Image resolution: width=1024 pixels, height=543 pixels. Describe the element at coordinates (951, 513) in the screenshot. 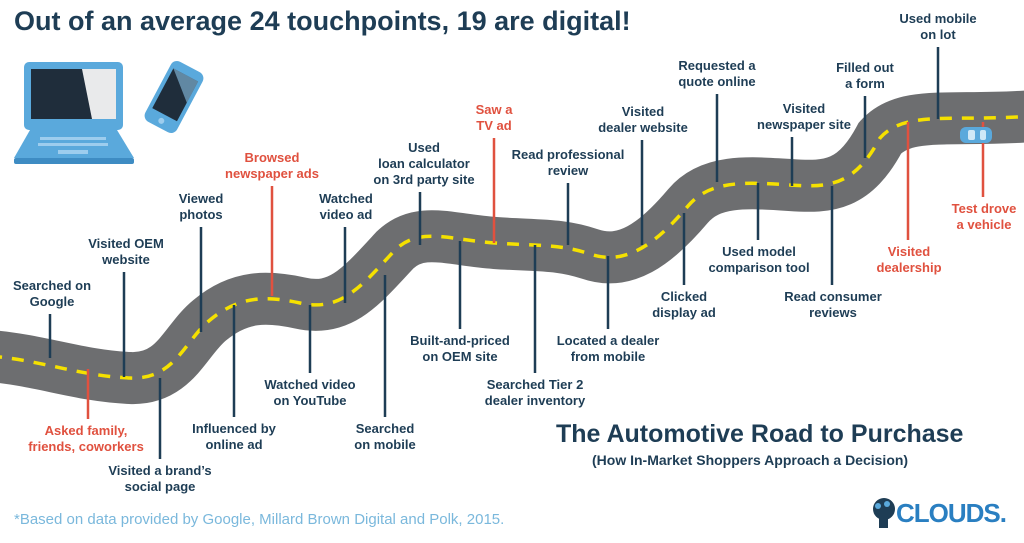

I see `clouds-logo-text: CLOUDS.` at that location.